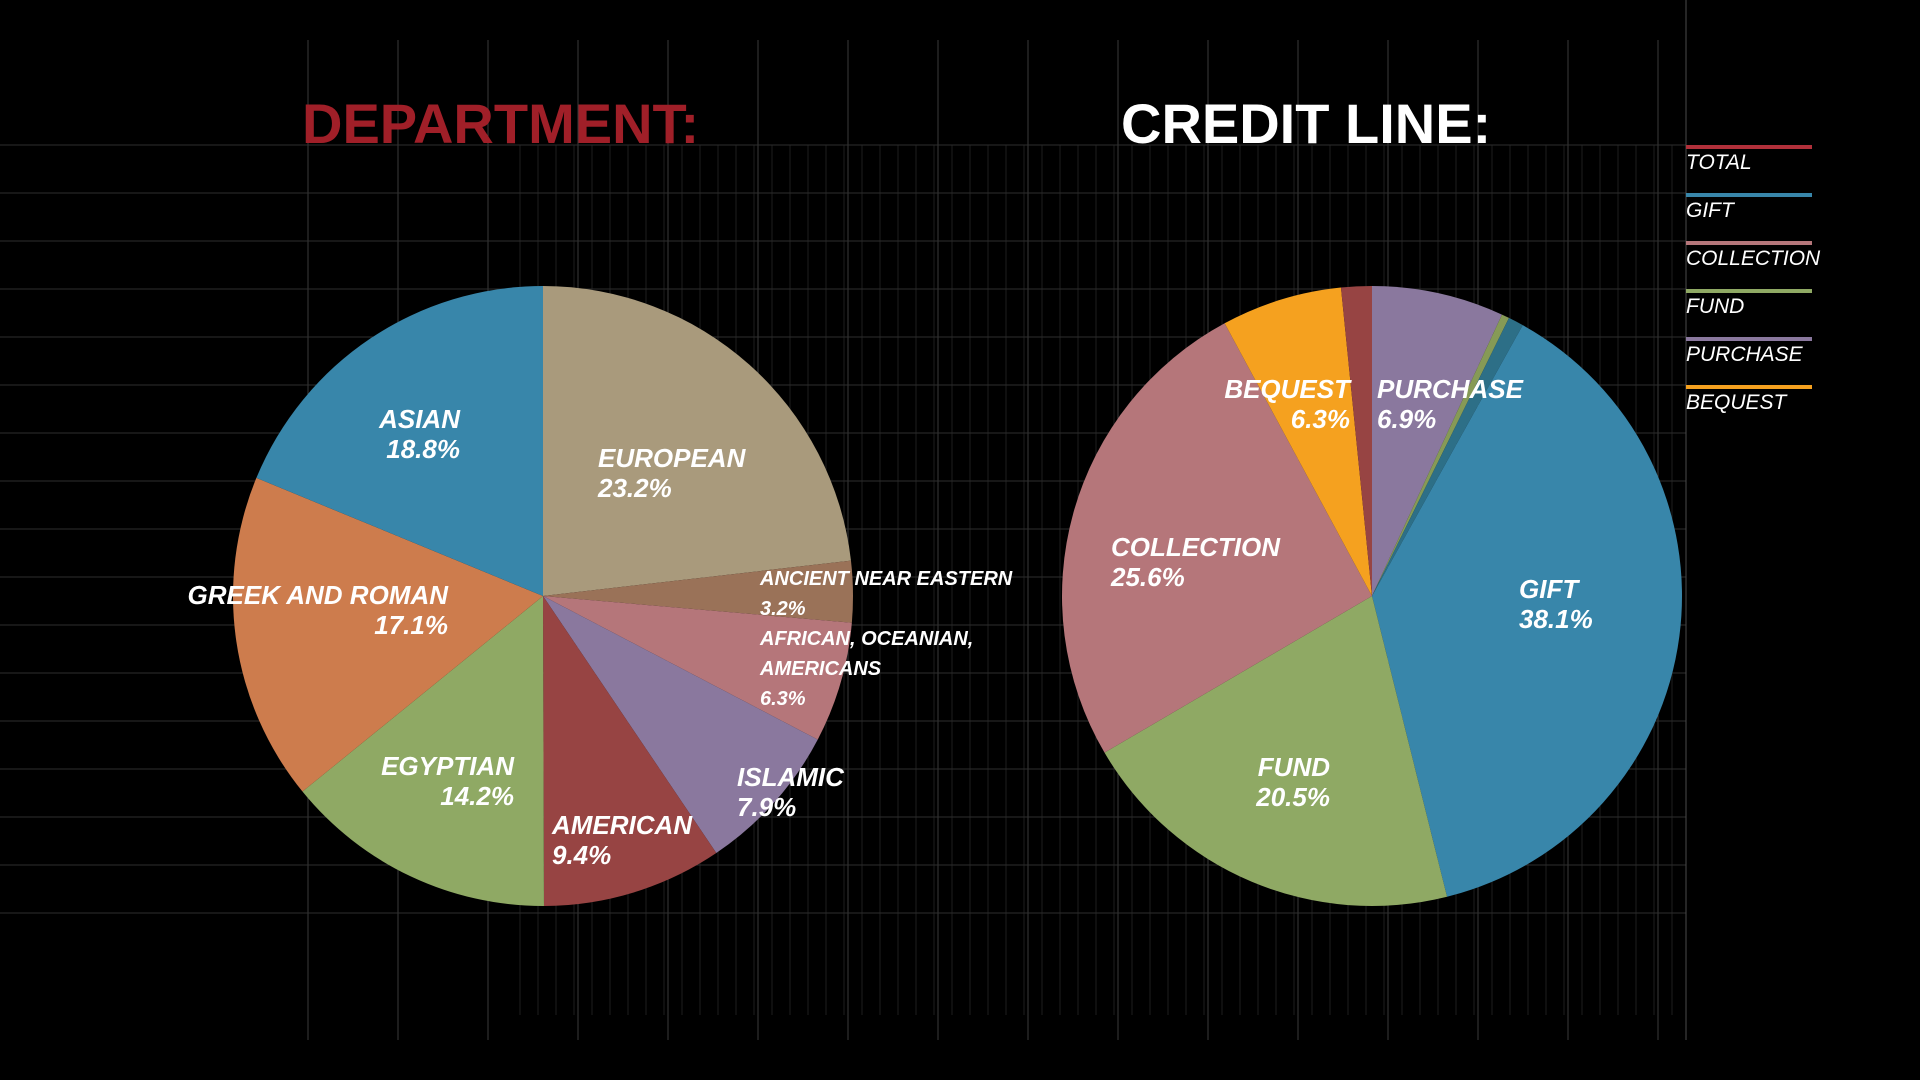  Describe the element at coordinates (1147, 577) in the screenshot. I see `credit-line-value-collection: 25.6%` at that location.